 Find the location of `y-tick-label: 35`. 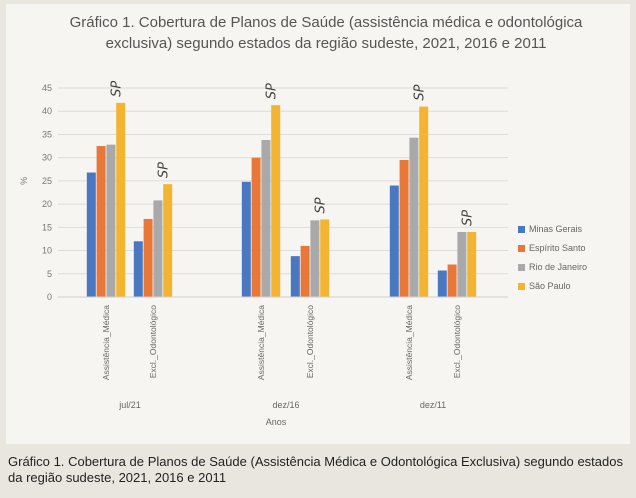

y-tick-label: 35 is located at coordinates (47, 134).